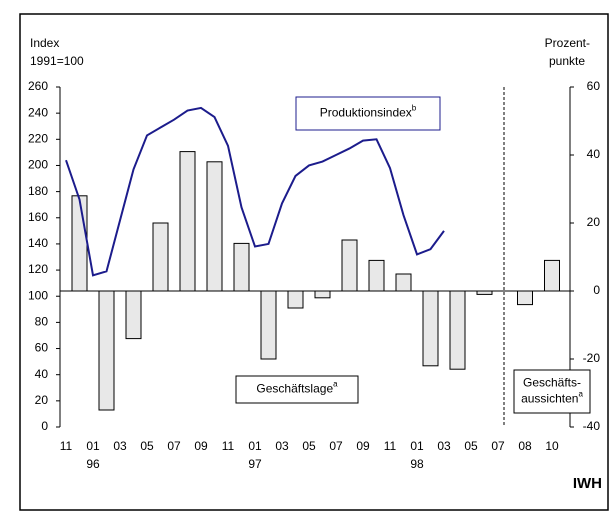 Image resolution: width=614 pixels, height=514 pixels. I want to click on legend-text: Produktionsindex, so click(366, 113).